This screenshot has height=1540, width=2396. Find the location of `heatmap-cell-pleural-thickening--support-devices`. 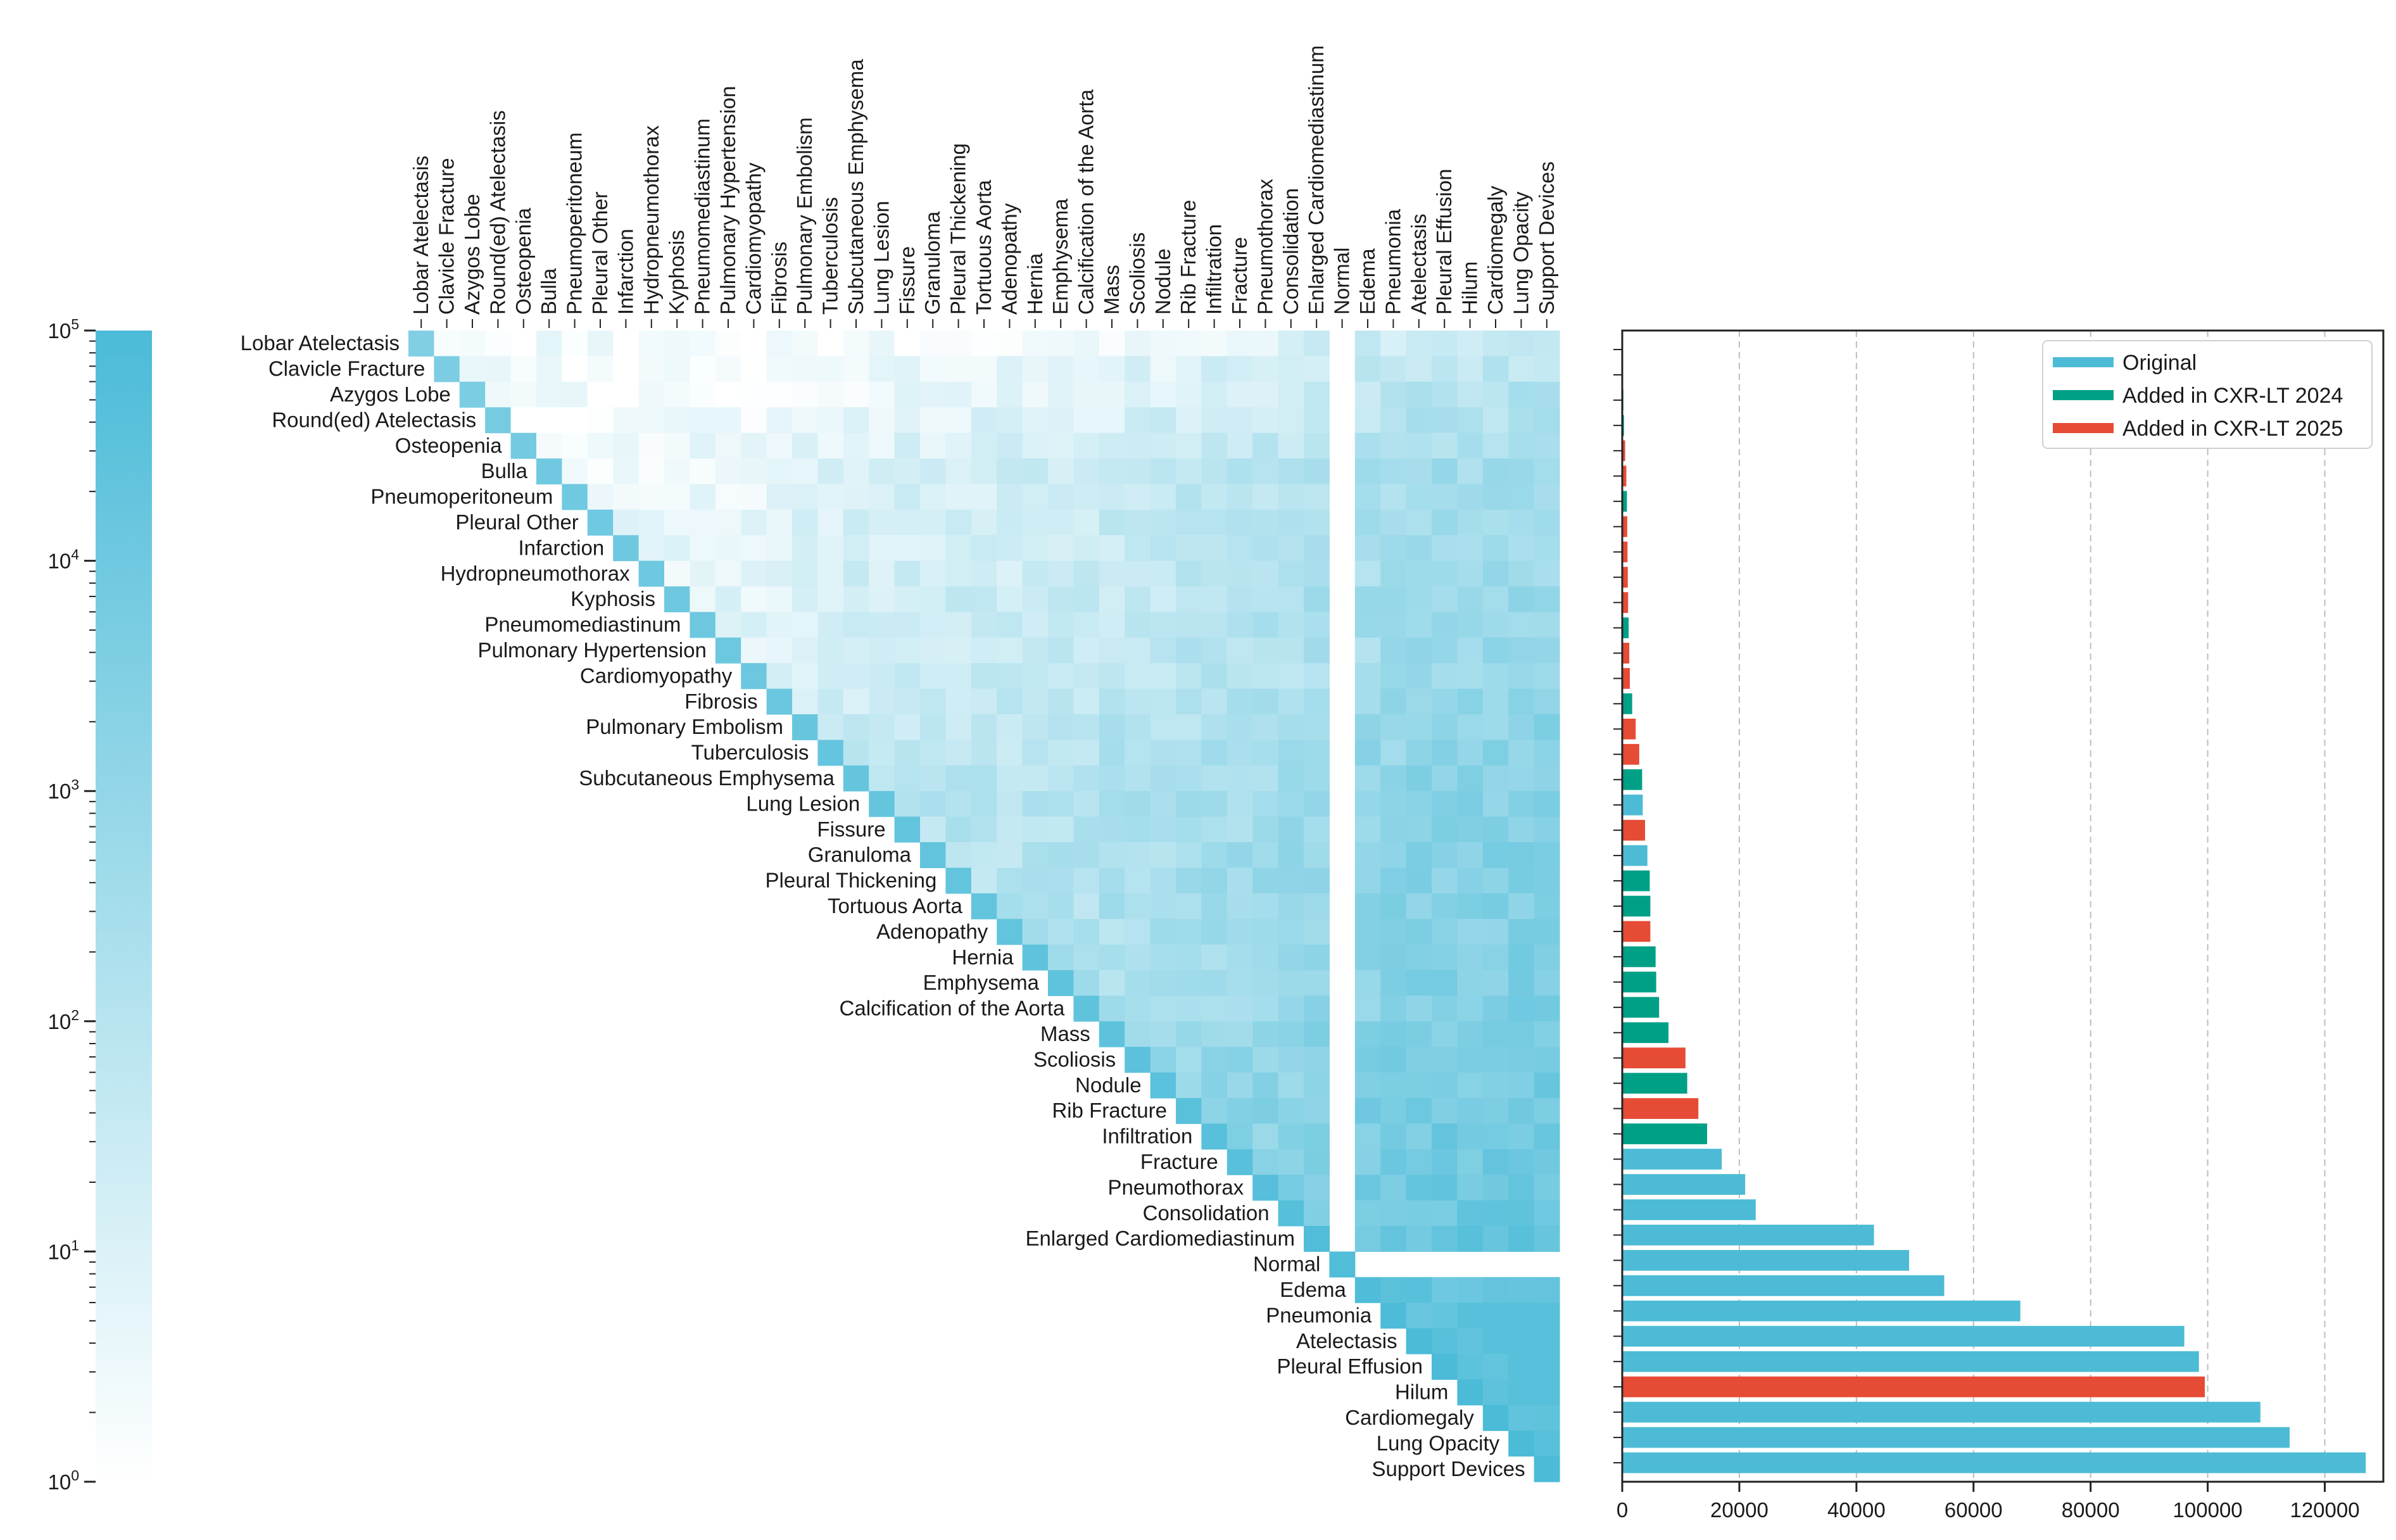

heatmap-cell-pleural-thickening--support-devices is located at coordinates (1547, 881).